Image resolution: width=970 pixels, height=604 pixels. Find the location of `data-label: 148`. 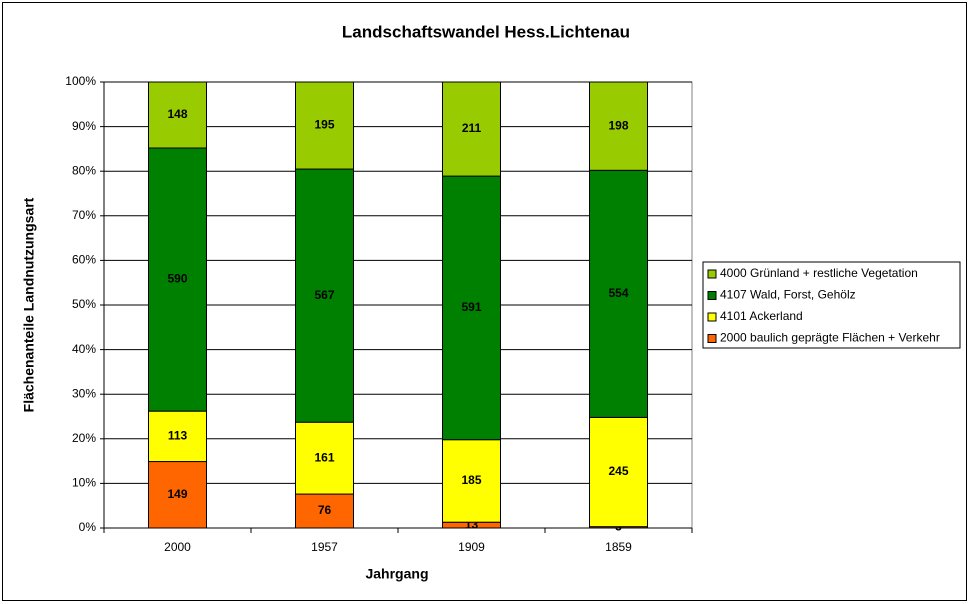

data-label: 148 is located at coordinates (177, 114).